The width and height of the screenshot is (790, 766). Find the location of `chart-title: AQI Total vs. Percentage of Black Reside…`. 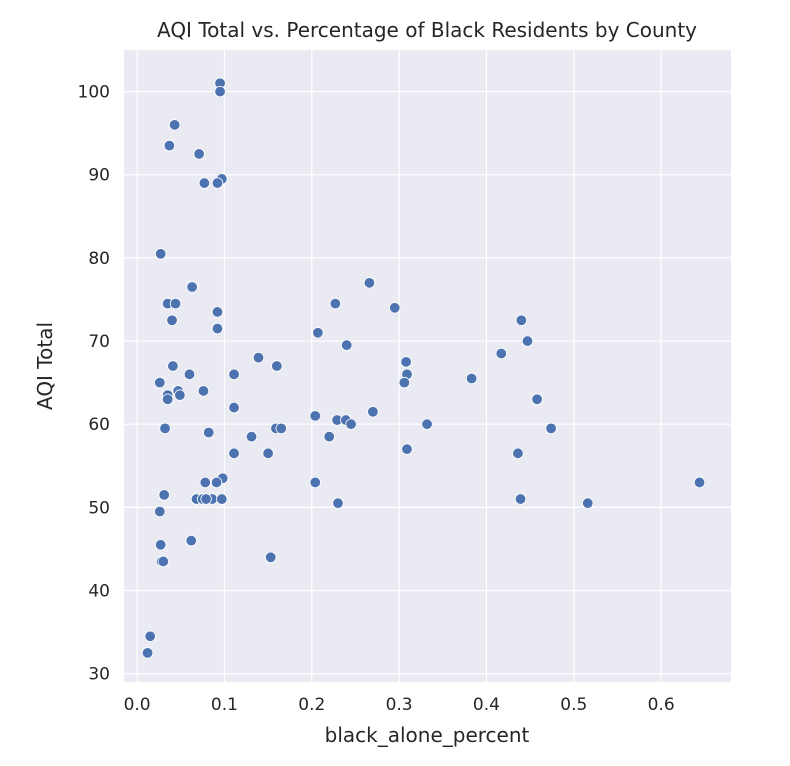

chart-title: AQI Total vs. Percentage of Black Reside… is located at coordinates (427, 30).